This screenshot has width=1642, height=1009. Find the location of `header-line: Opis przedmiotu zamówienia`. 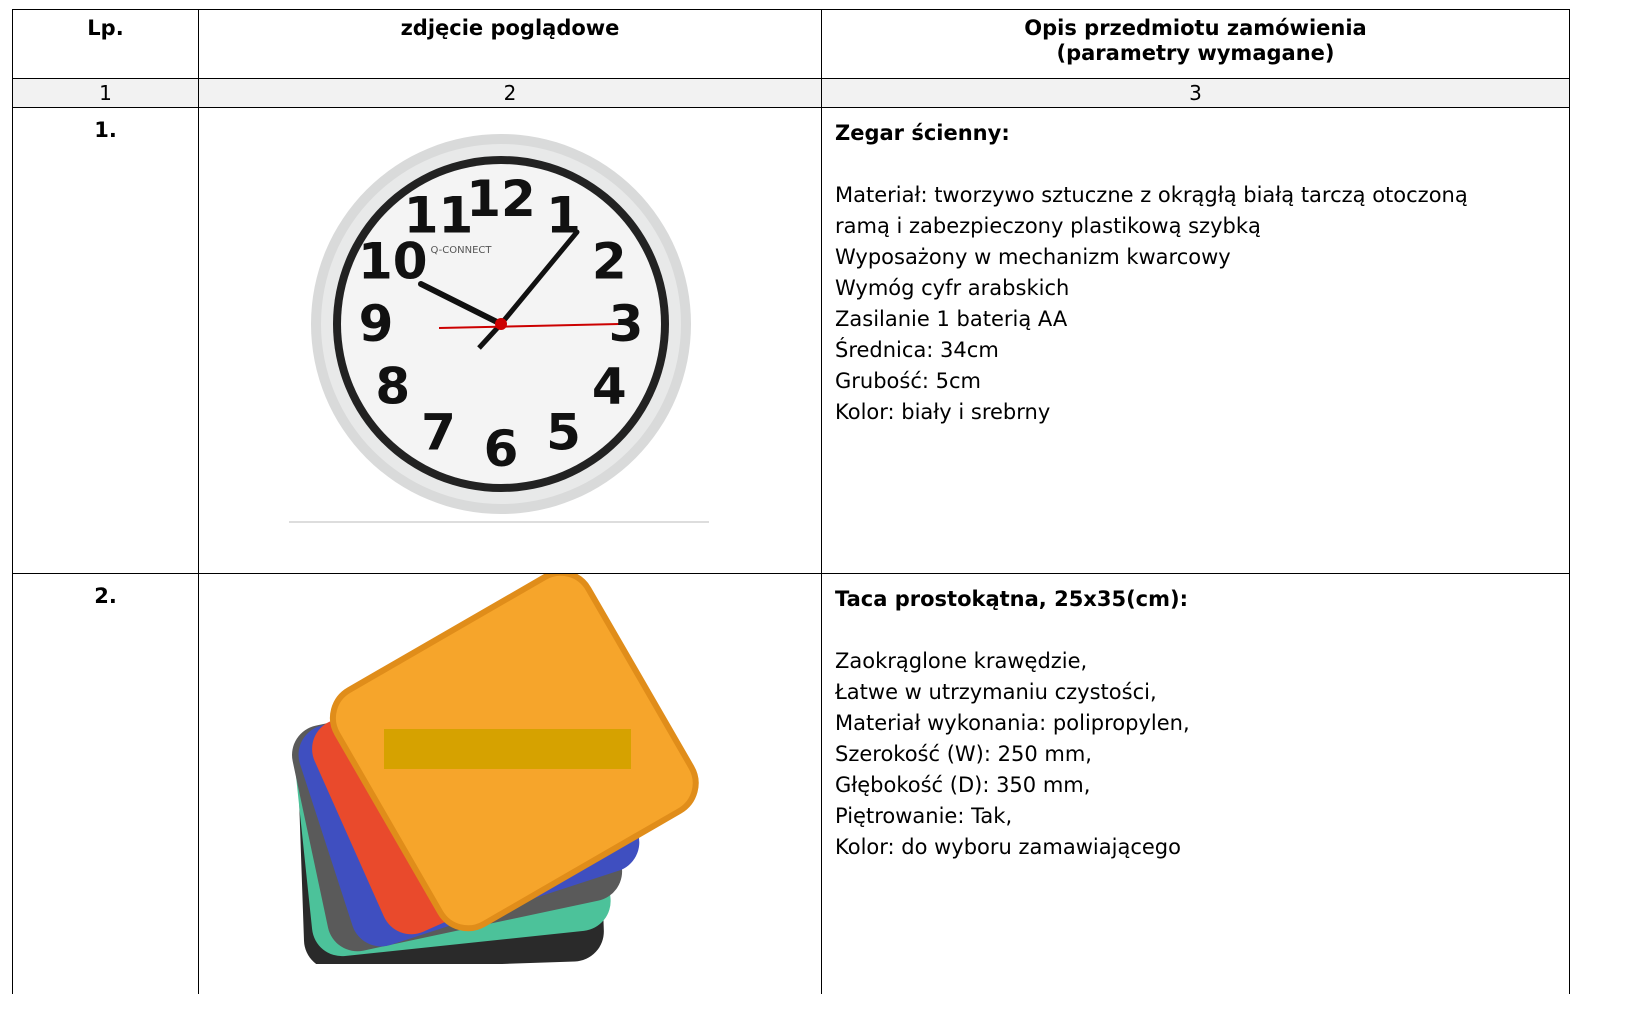

header-line: Opis przedmiotu zamówienia is located at coordinates (1195, 28).